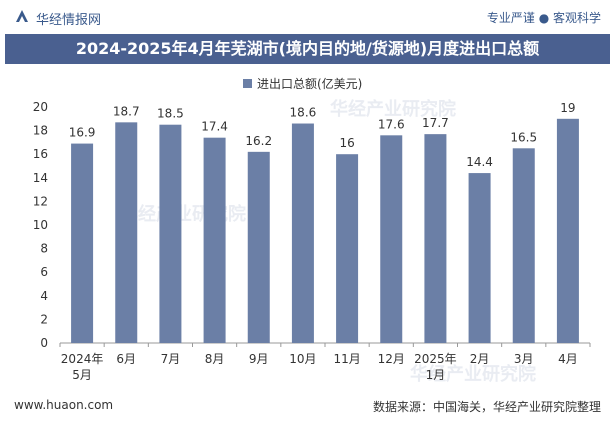 Image resolution: width=615 pixels, height=427 pixels. Describe the element at coordinates (435, 359) in the screenshot. I see `x-tick-label: 2025年` at that location.